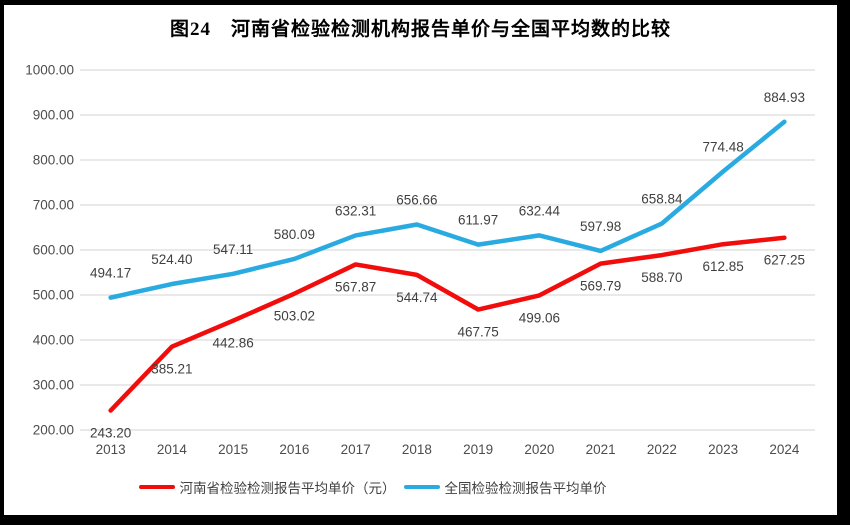 The width and height of the screenshot is (850, 525). Describe the element at coordinates (478, 449) in the screenshot. I see `x-tick-label: 2019` at that location.